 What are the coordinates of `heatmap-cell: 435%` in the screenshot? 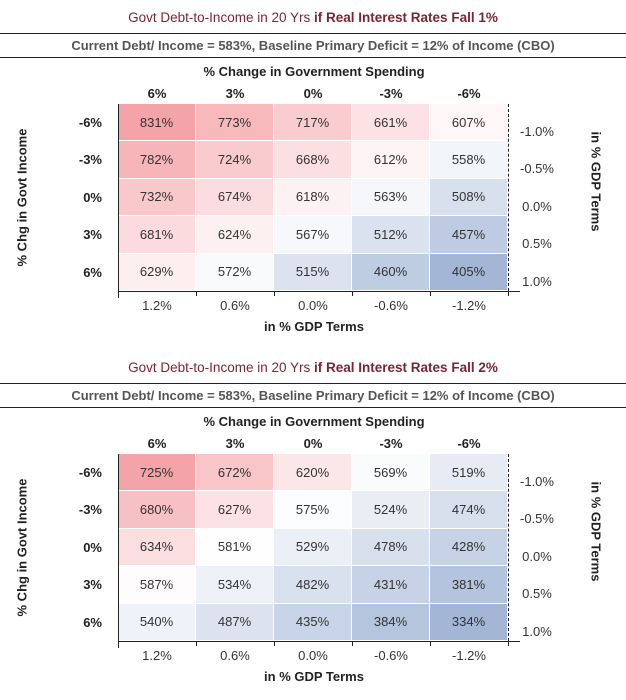 It's located at (313, 622).